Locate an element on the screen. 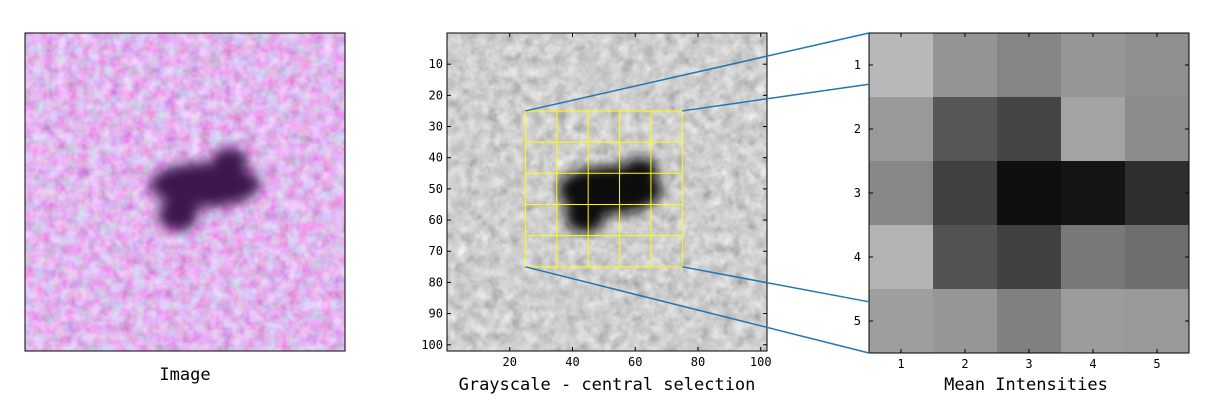 The height and width of the screenshot is (400, 1211). heat-x-tick-label: 3 is located at coordinates (1028, 364).